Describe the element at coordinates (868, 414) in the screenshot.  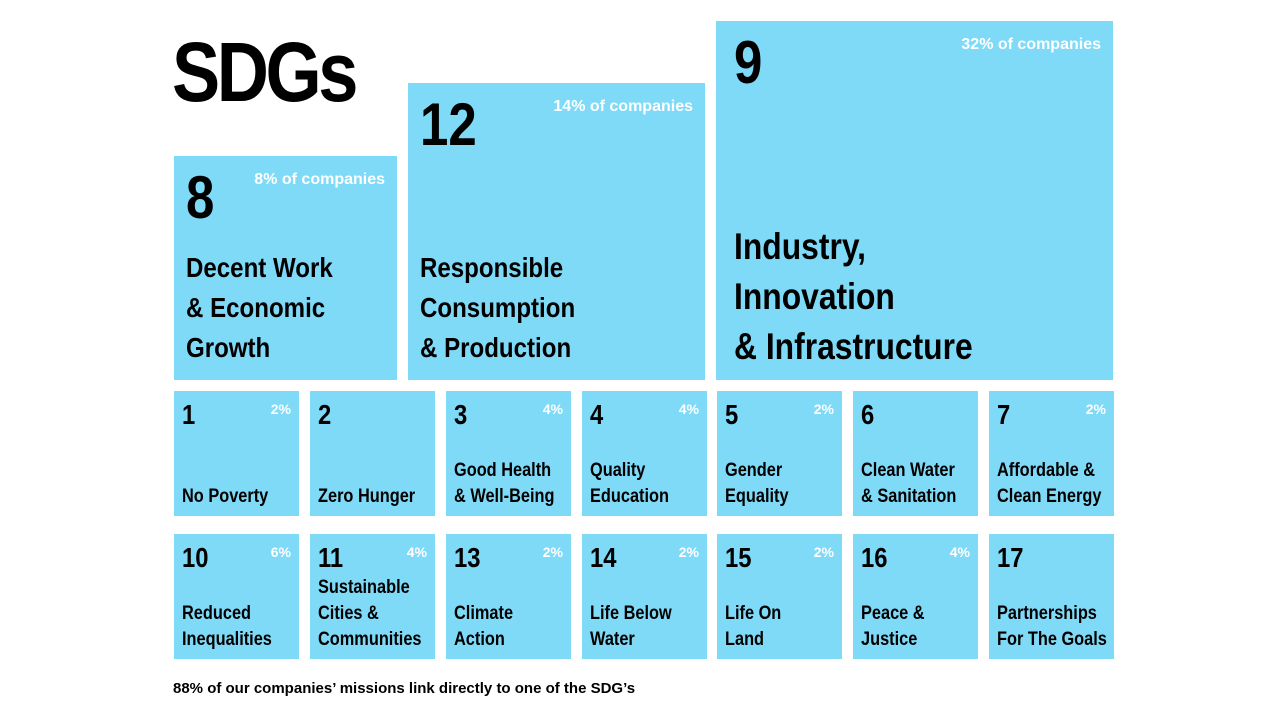
I see `goal-number: 6` at that location.